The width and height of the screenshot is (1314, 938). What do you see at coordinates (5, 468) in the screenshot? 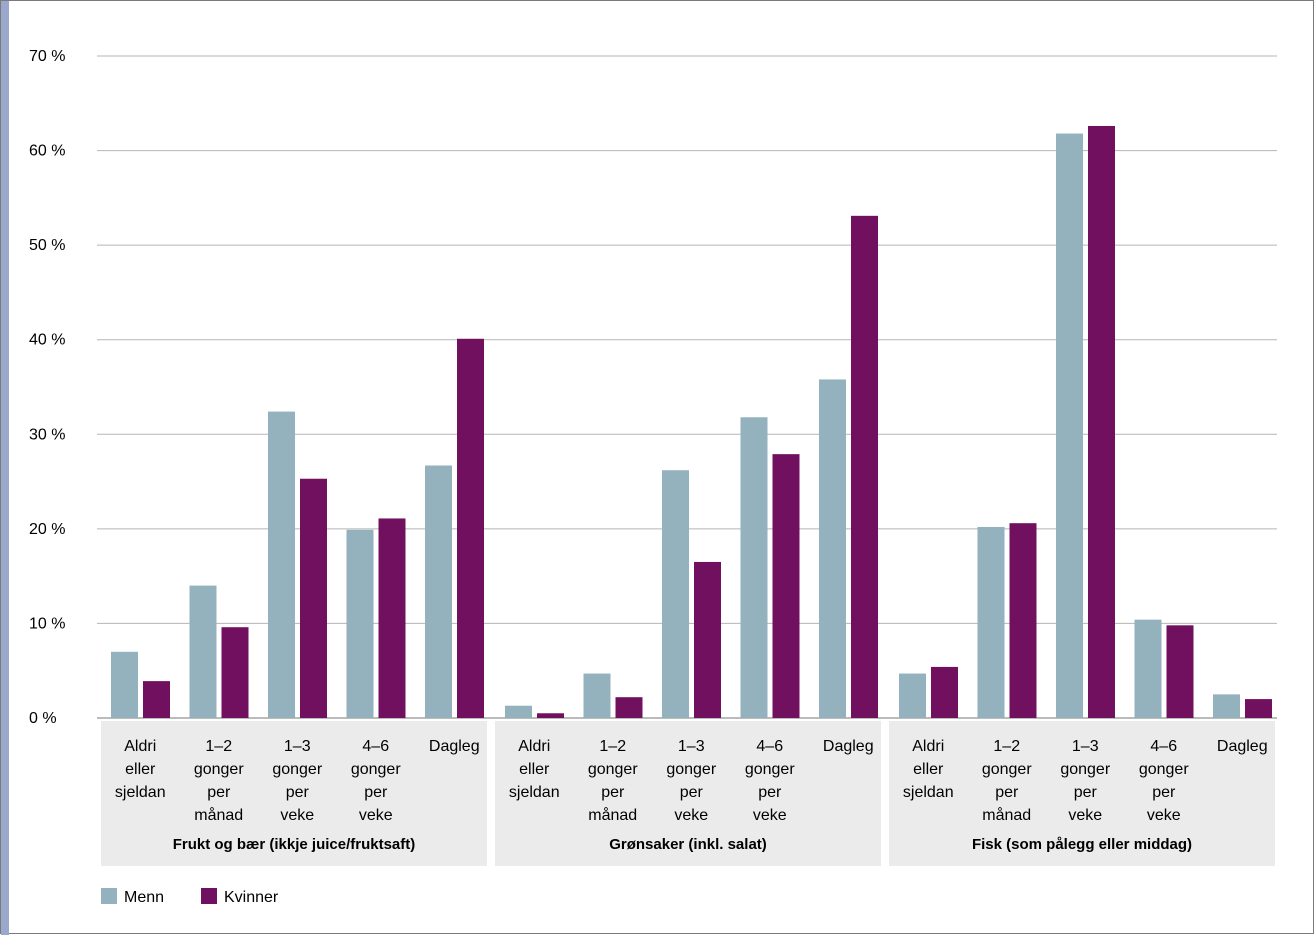
I see `side-accent-bar` at bounding box center [5, 468].